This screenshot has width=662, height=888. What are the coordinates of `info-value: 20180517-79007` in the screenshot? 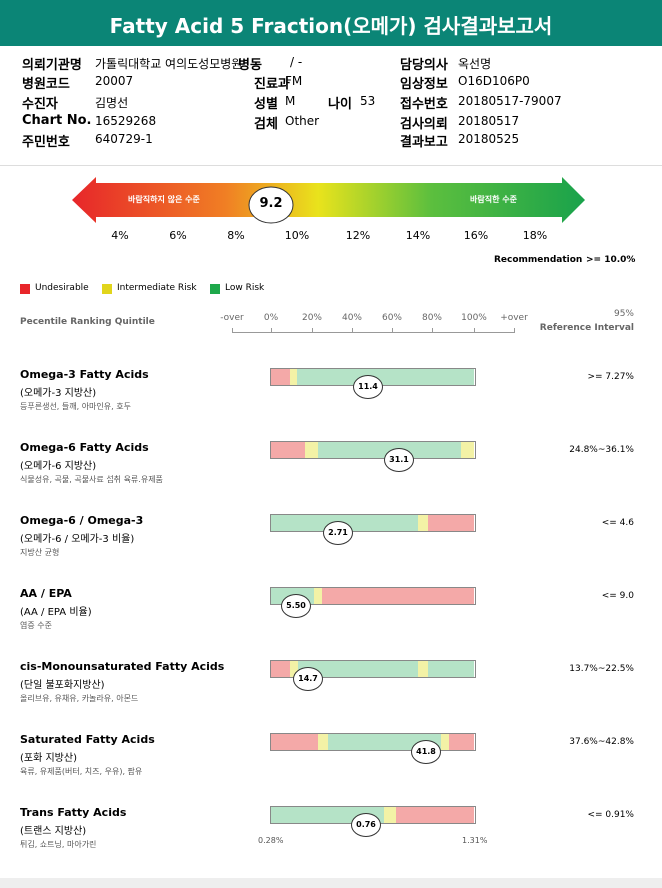 It's located at (510, 101).